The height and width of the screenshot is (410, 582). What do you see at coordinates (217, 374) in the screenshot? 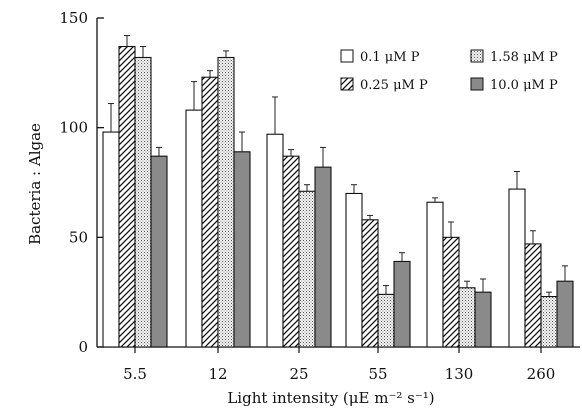
I see `x-tick-label: 12` at bounding box center [217, 374].